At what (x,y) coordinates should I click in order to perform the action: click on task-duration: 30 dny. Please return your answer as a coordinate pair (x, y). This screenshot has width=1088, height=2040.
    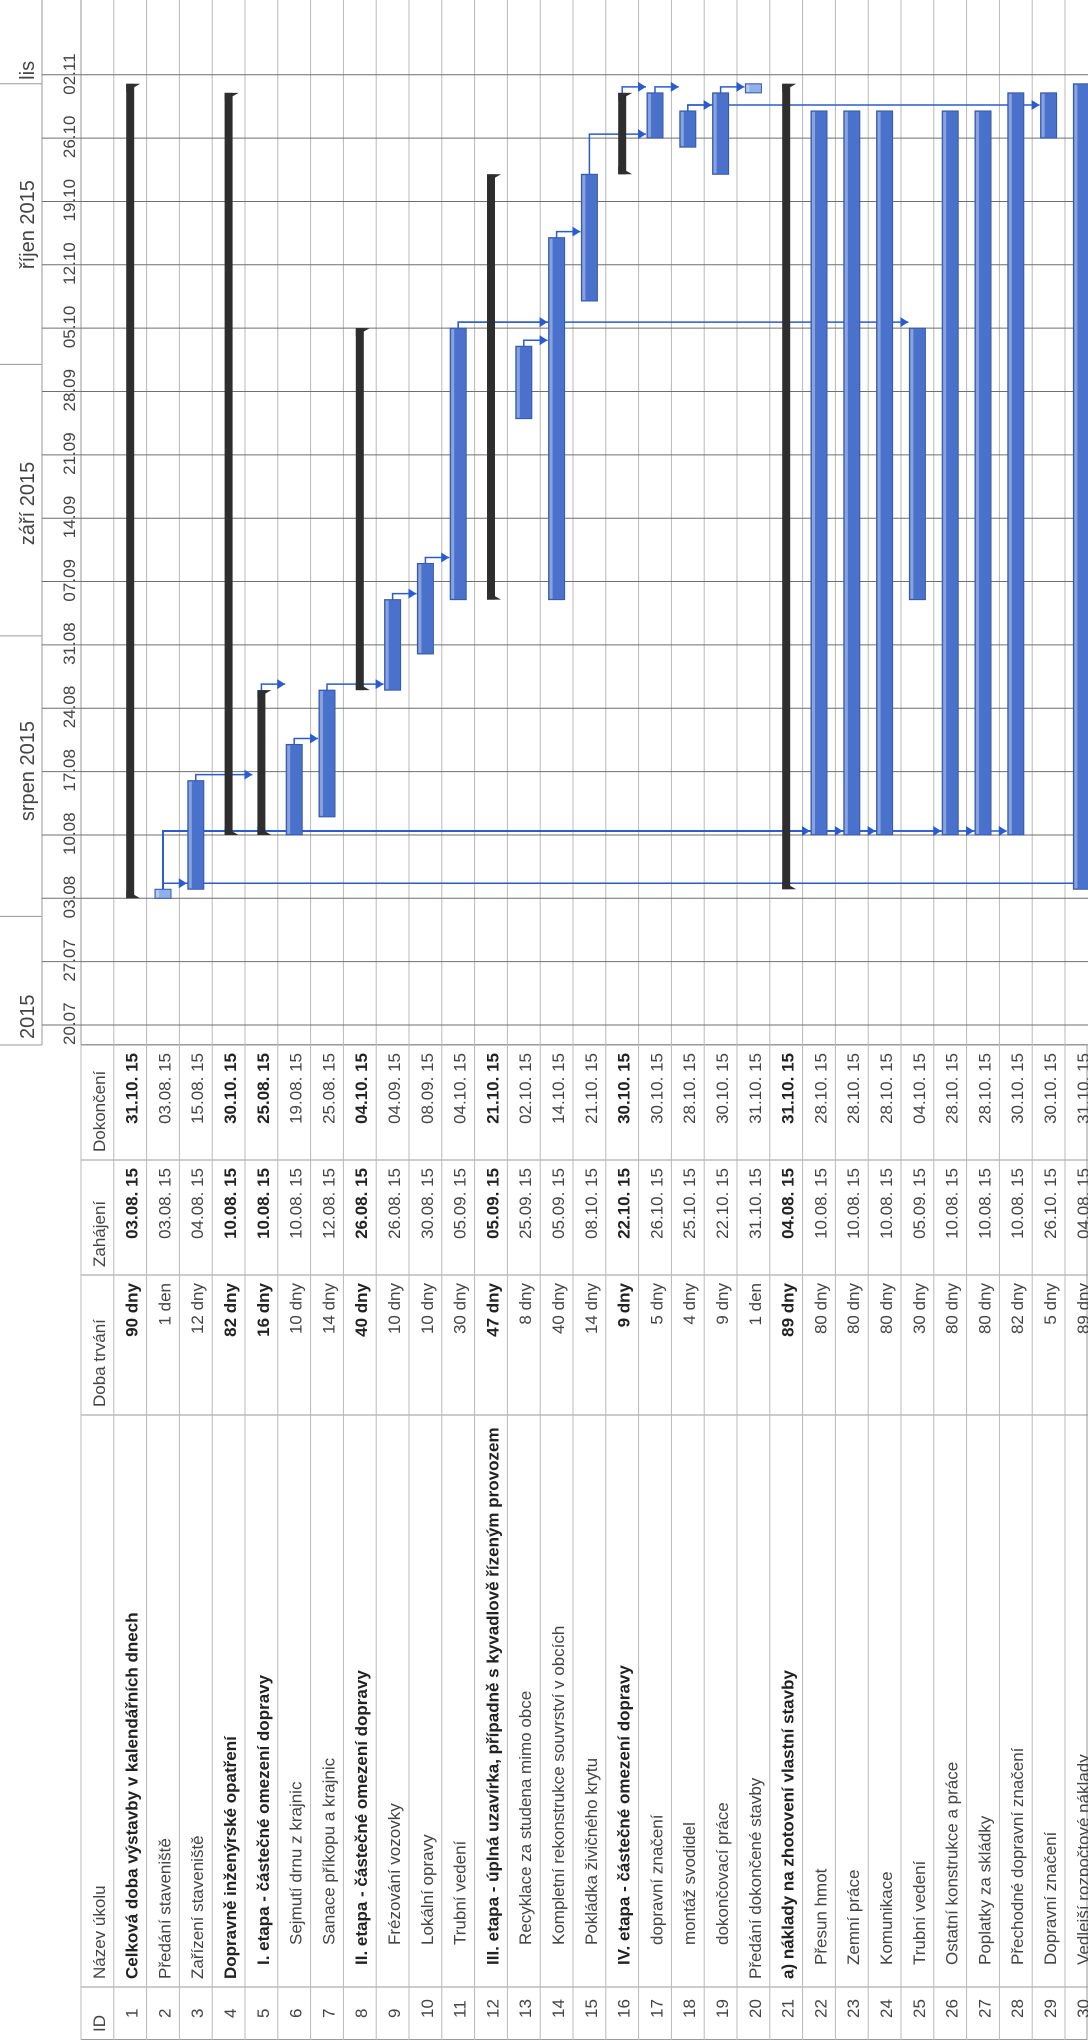
    Looking at the image, I should click on (460, 1309).